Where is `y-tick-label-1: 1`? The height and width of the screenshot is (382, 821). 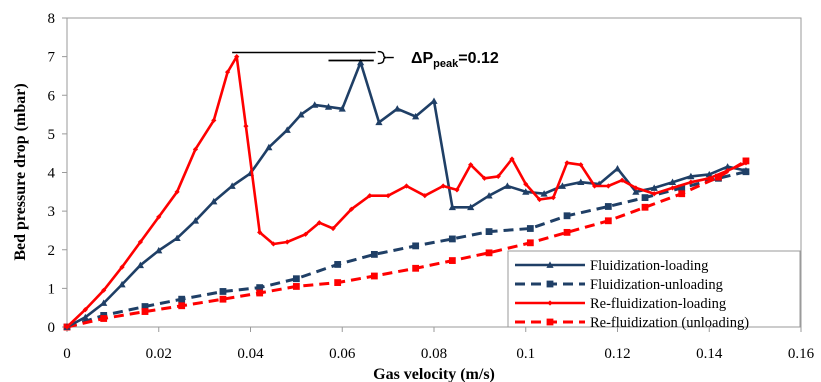
y-tick-label-1: 1 is located at coordinates (52, 289).